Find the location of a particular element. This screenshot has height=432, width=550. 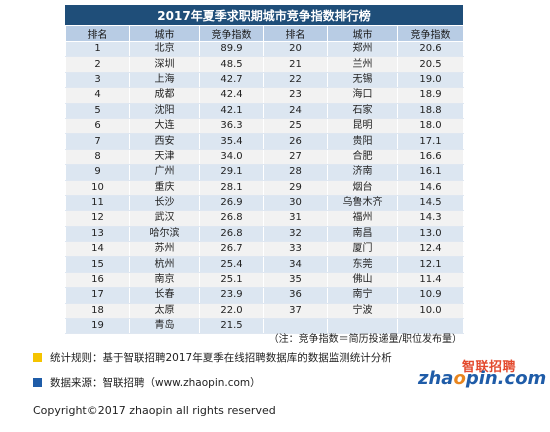

cell-rank: 9 is located at coordinates (97, 172).